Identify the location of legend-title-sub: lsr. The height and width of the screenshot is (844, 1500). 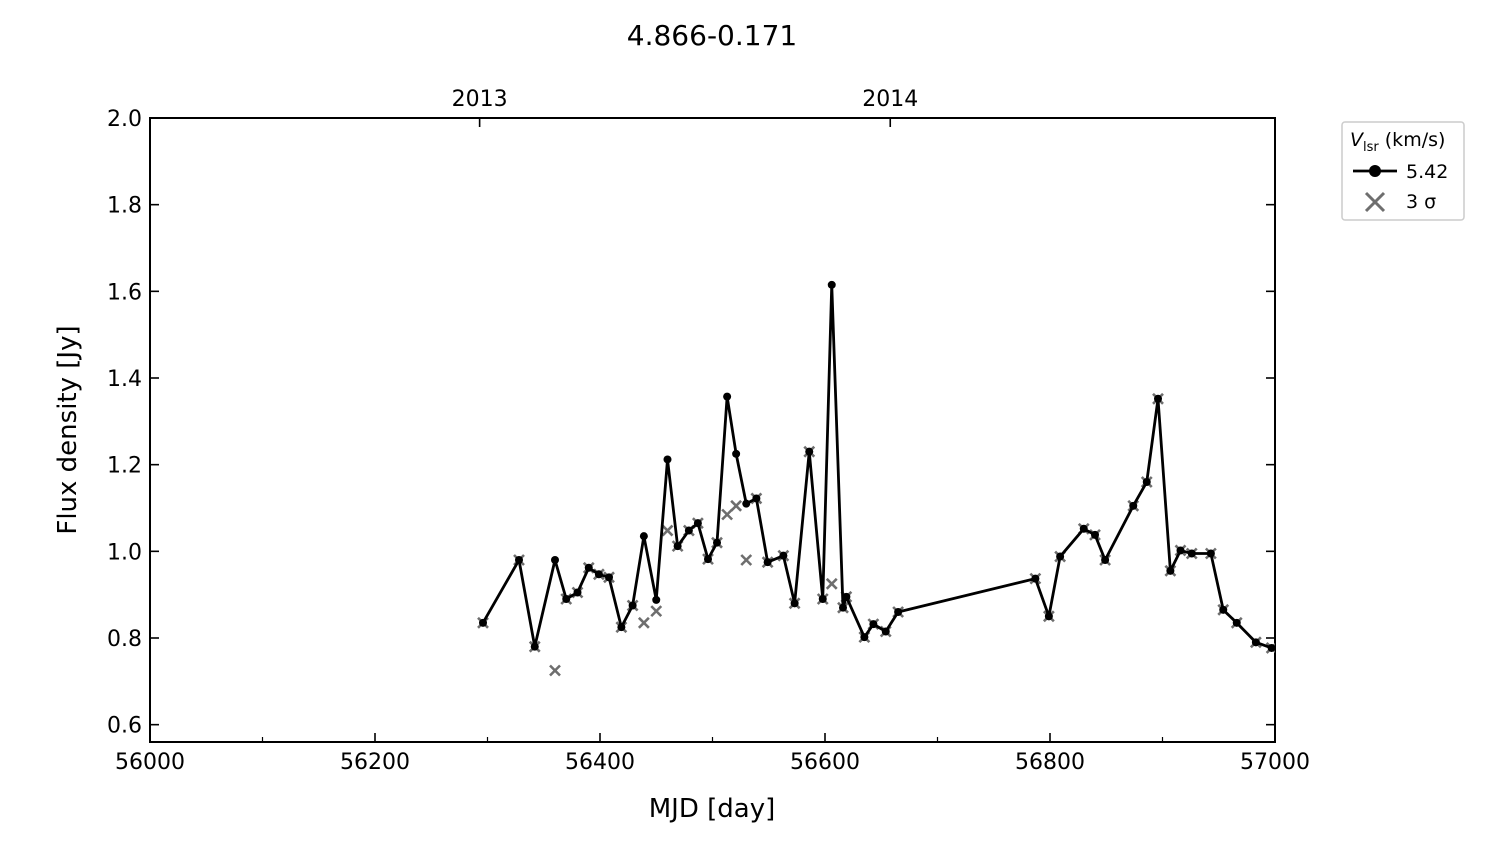
(1371, 147).